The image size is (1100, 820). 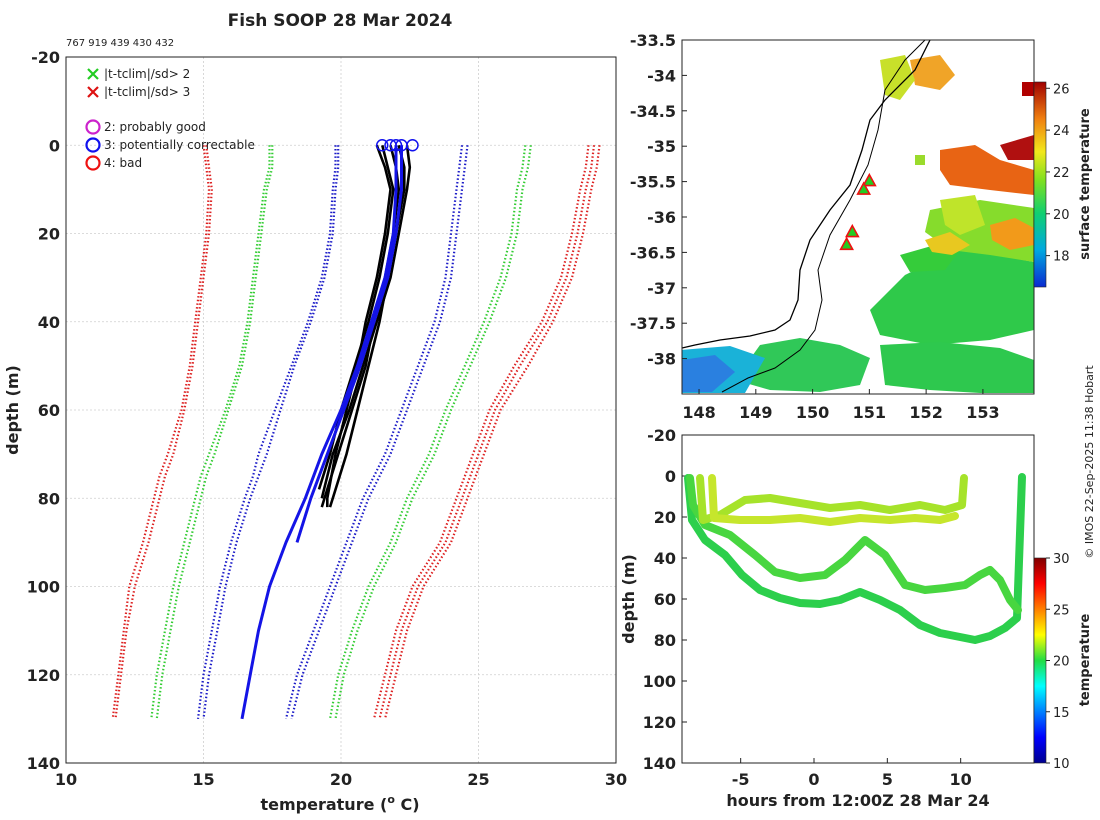 I want to click on sst-colorbar-tick: 24, so click(x=1061, y=131).